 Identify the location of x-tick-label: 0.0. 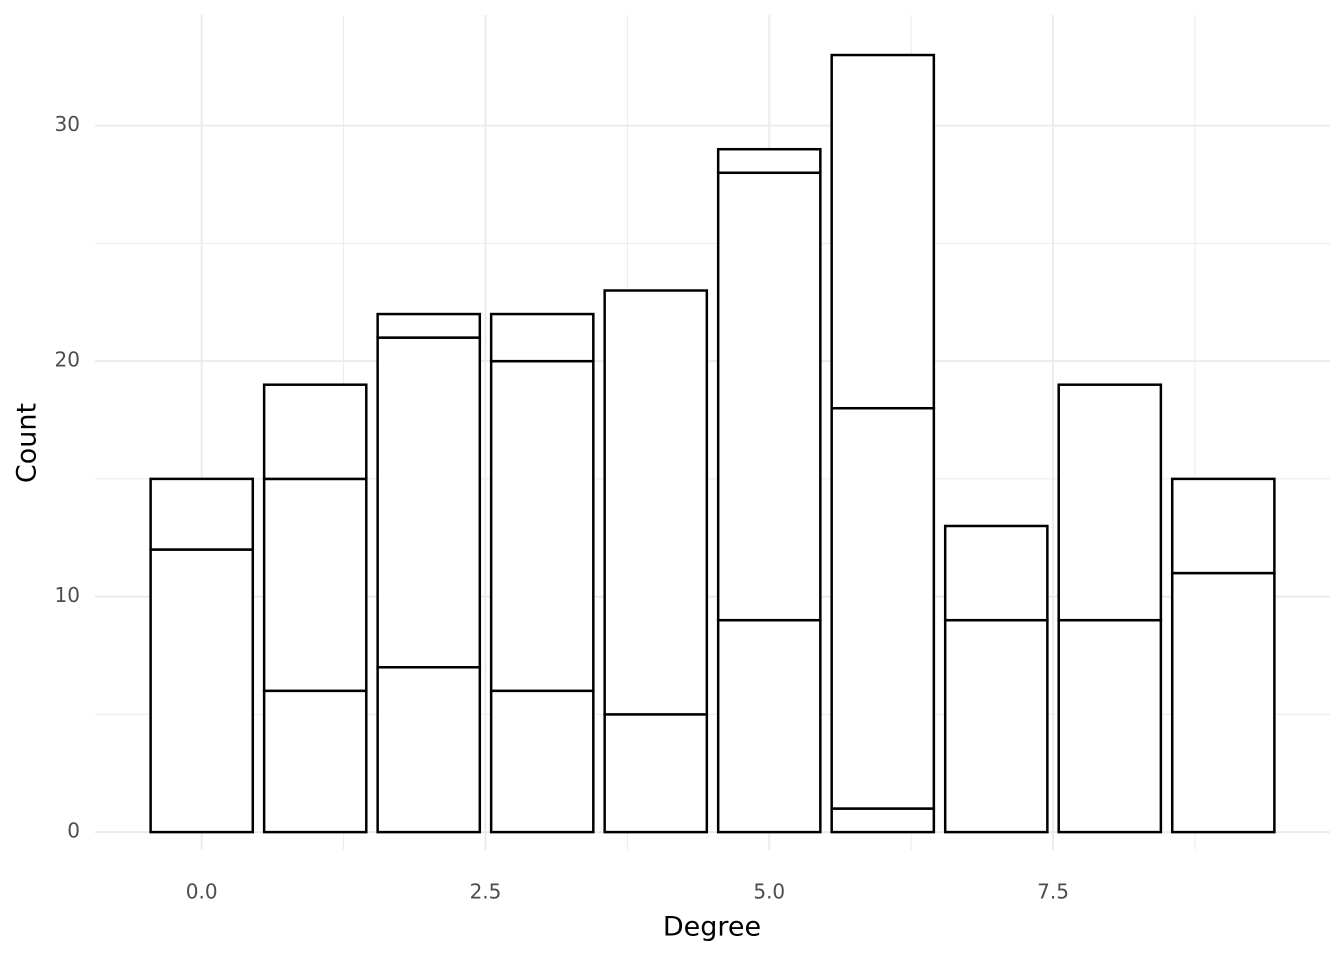
(202, 892).